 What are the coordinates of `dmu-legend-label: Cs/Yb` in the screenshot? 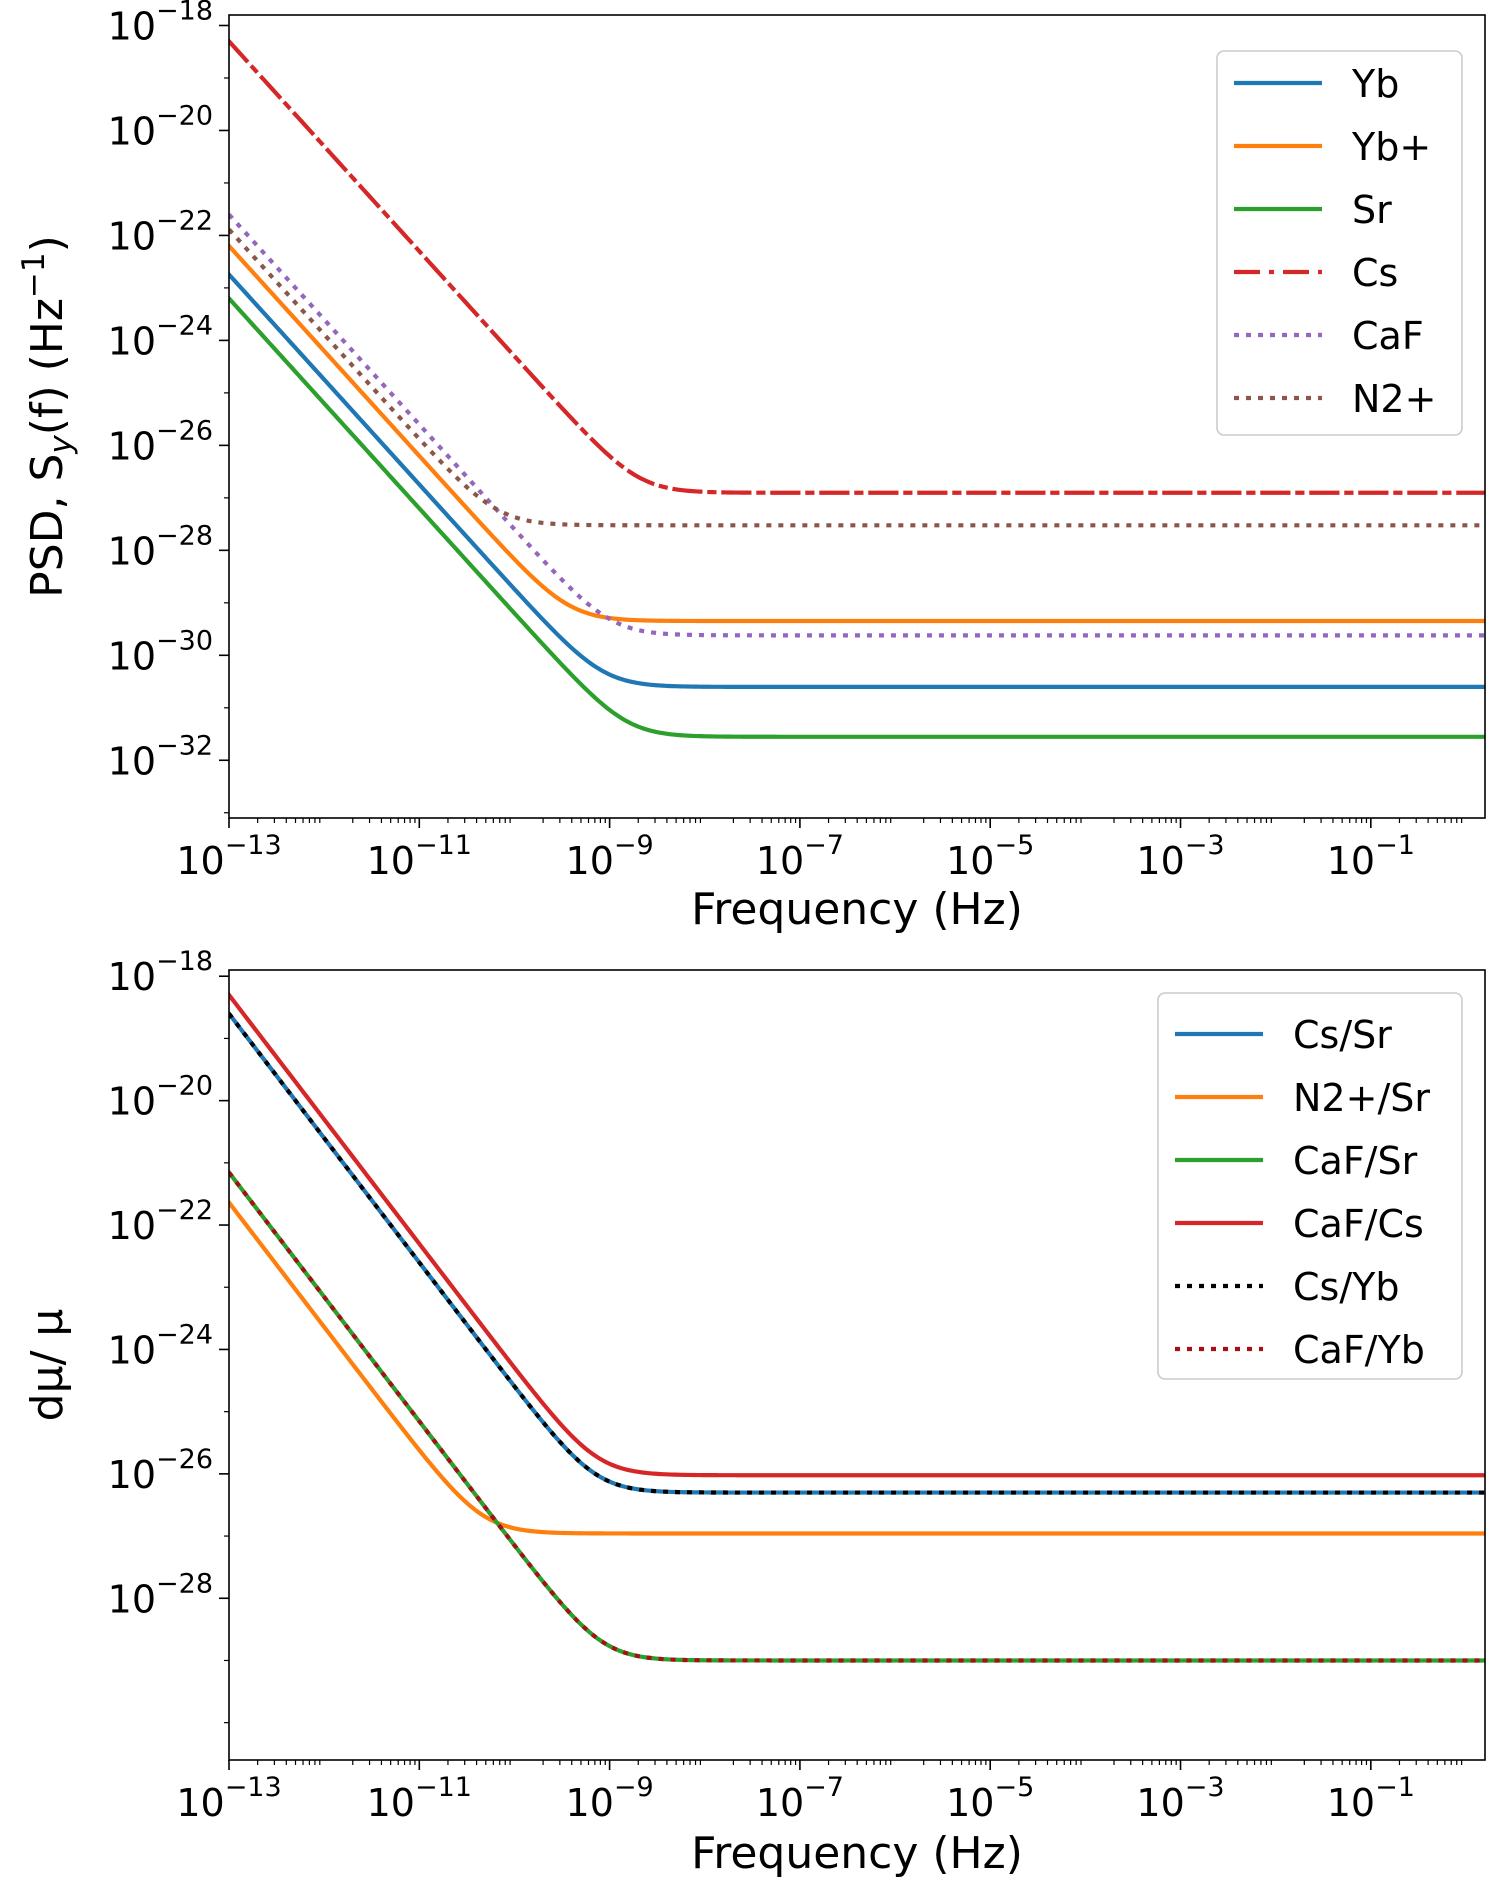 It's located at (1346, 1287).